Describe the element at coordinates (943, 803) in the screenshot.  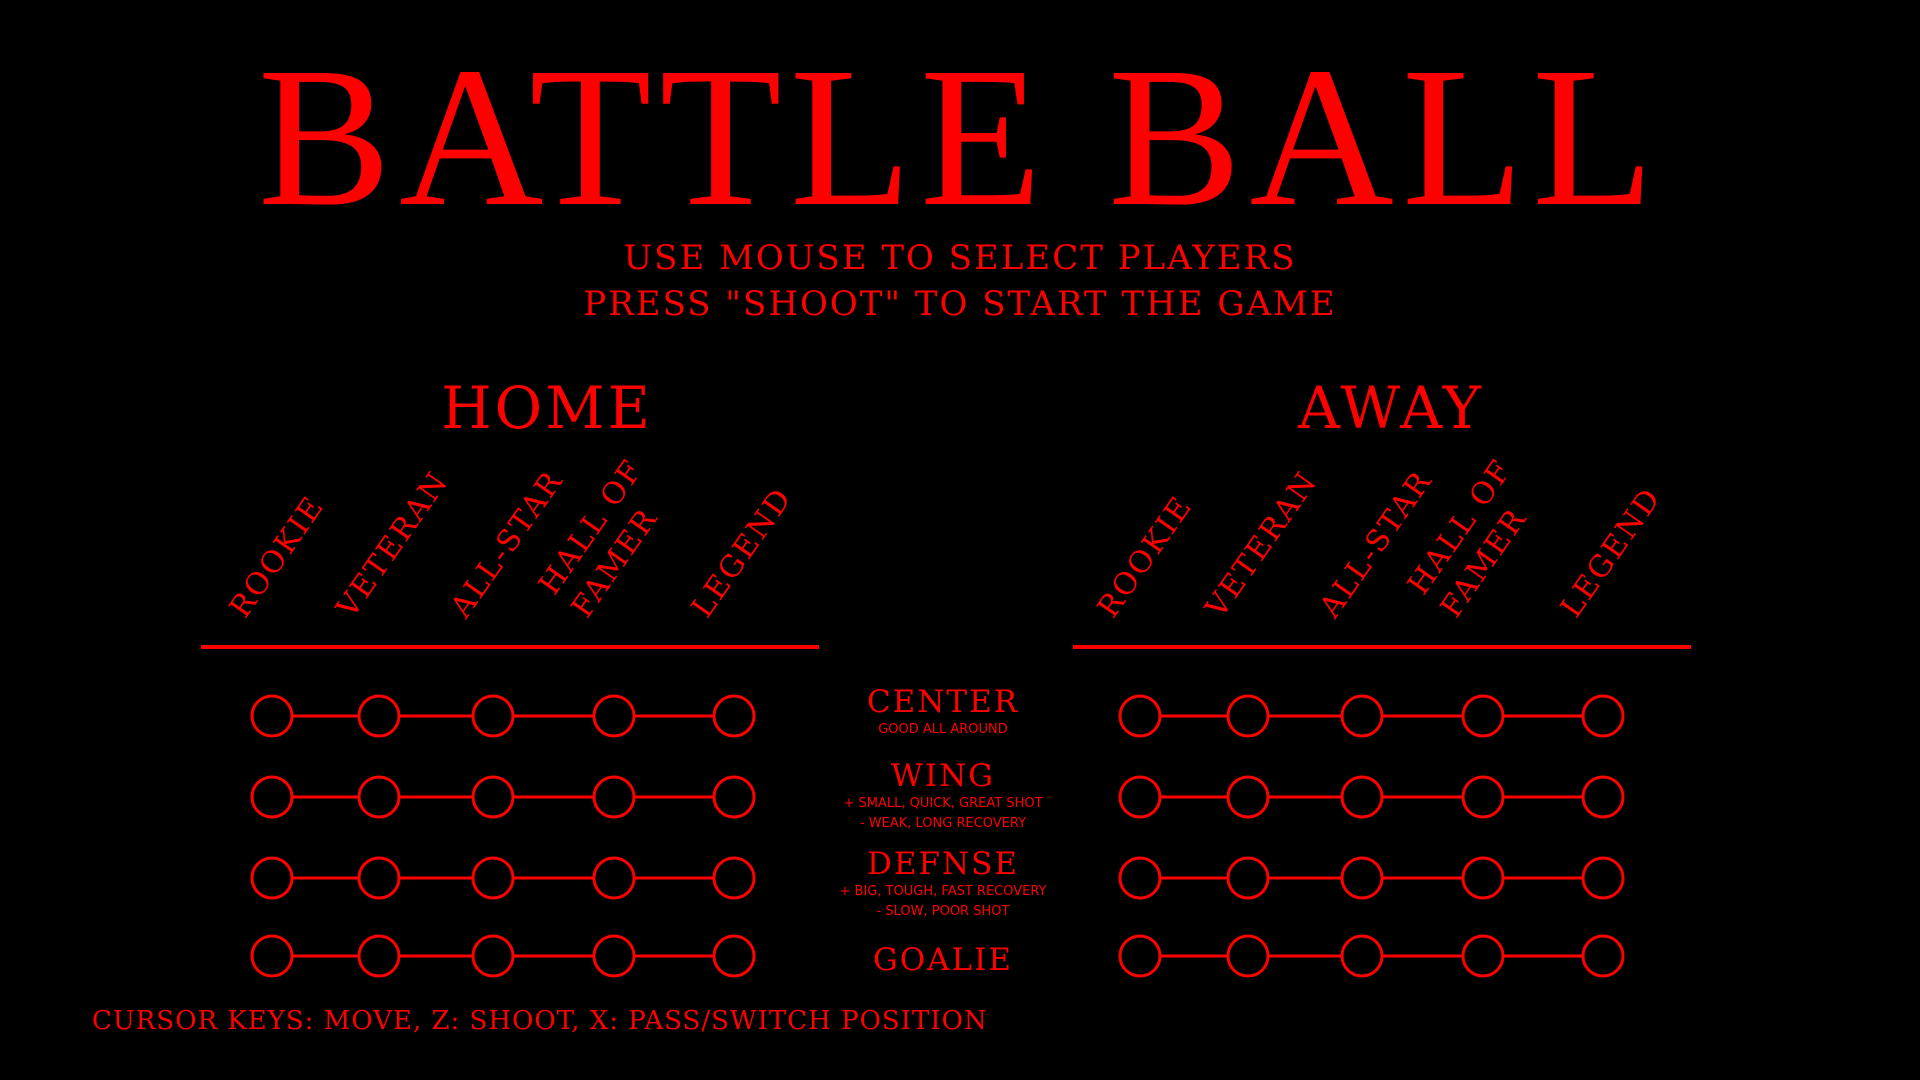
I see `position-desc-wing-0: + SMALL, QUICK, GREAT SHOT` at that location.